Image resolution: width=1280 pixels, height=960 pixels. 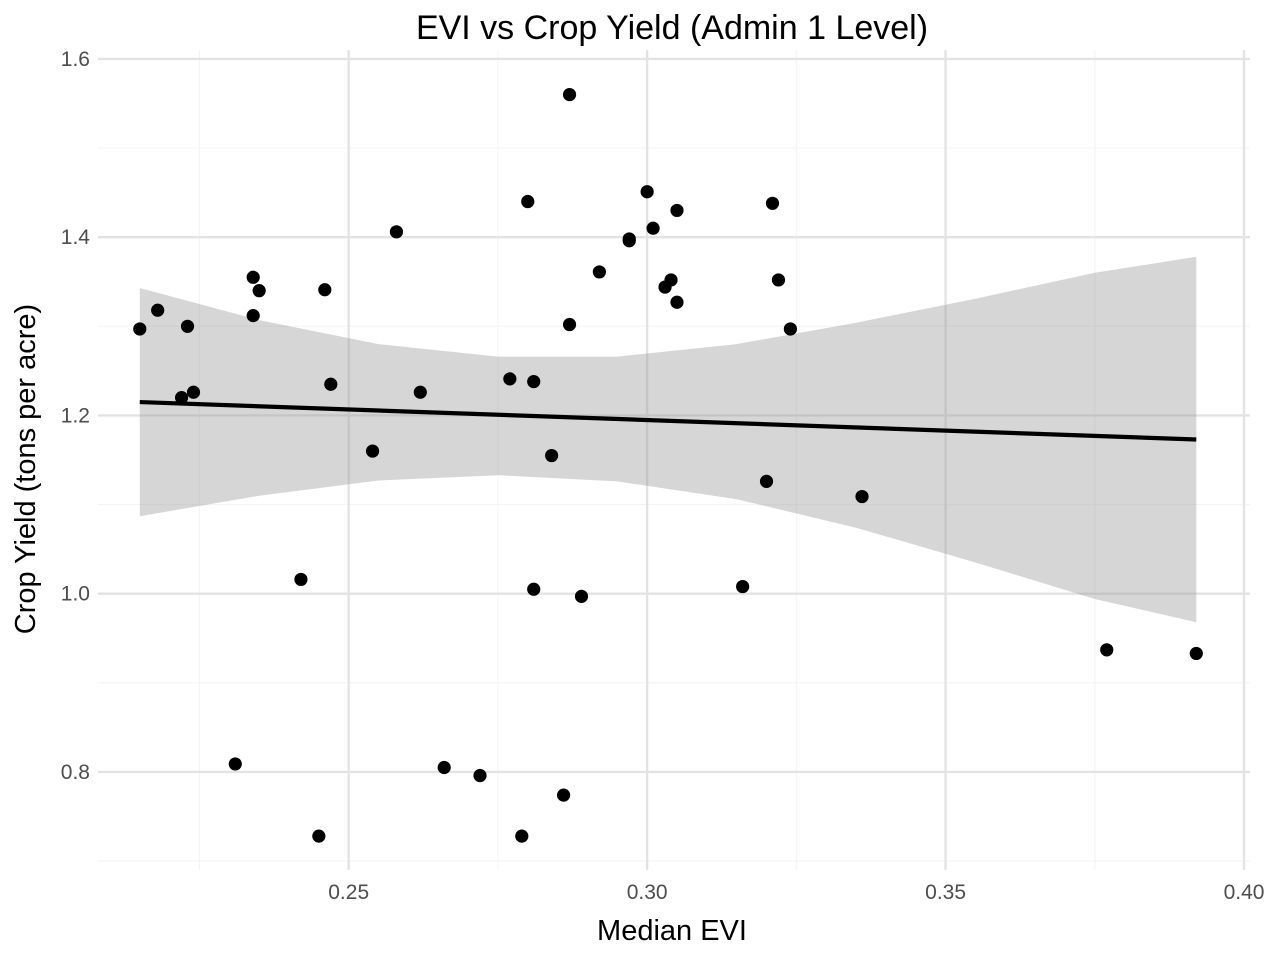 I want to click on chart-title: EVI vs Crop Yield (Admin 1 Level), so click(x=672, y=28).